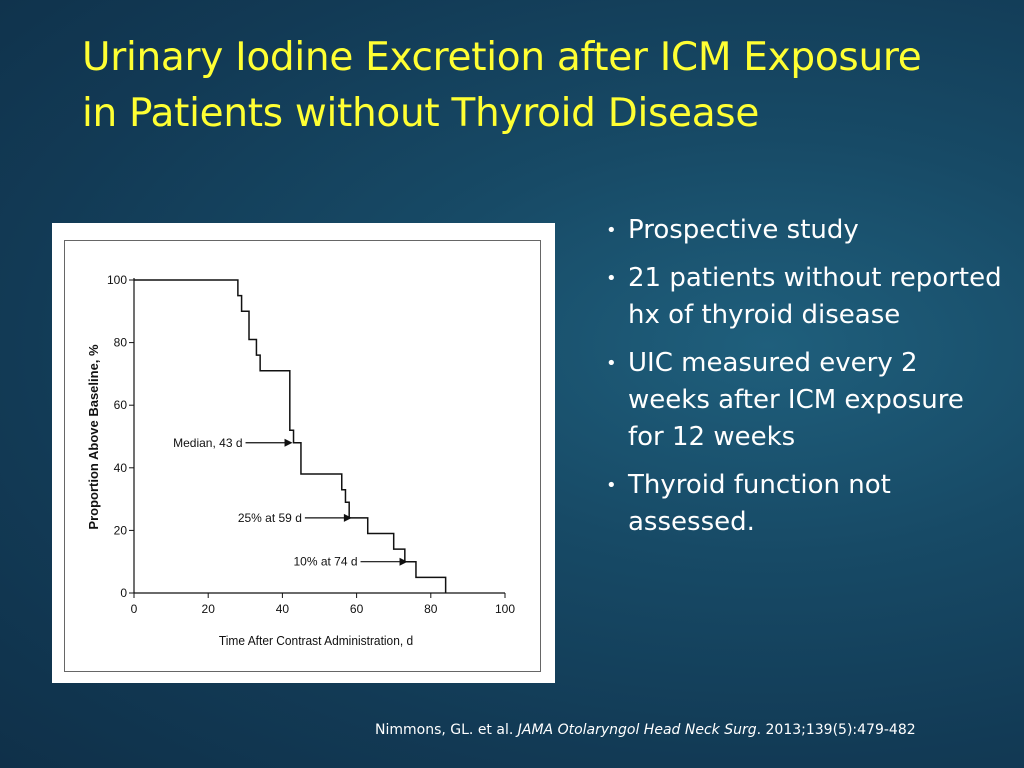 The width and height of the screenshot is (1024, 768). Describe the element at coordinates (123, 593) in the screenshot. I see `y-tick-label: 0` at that location.